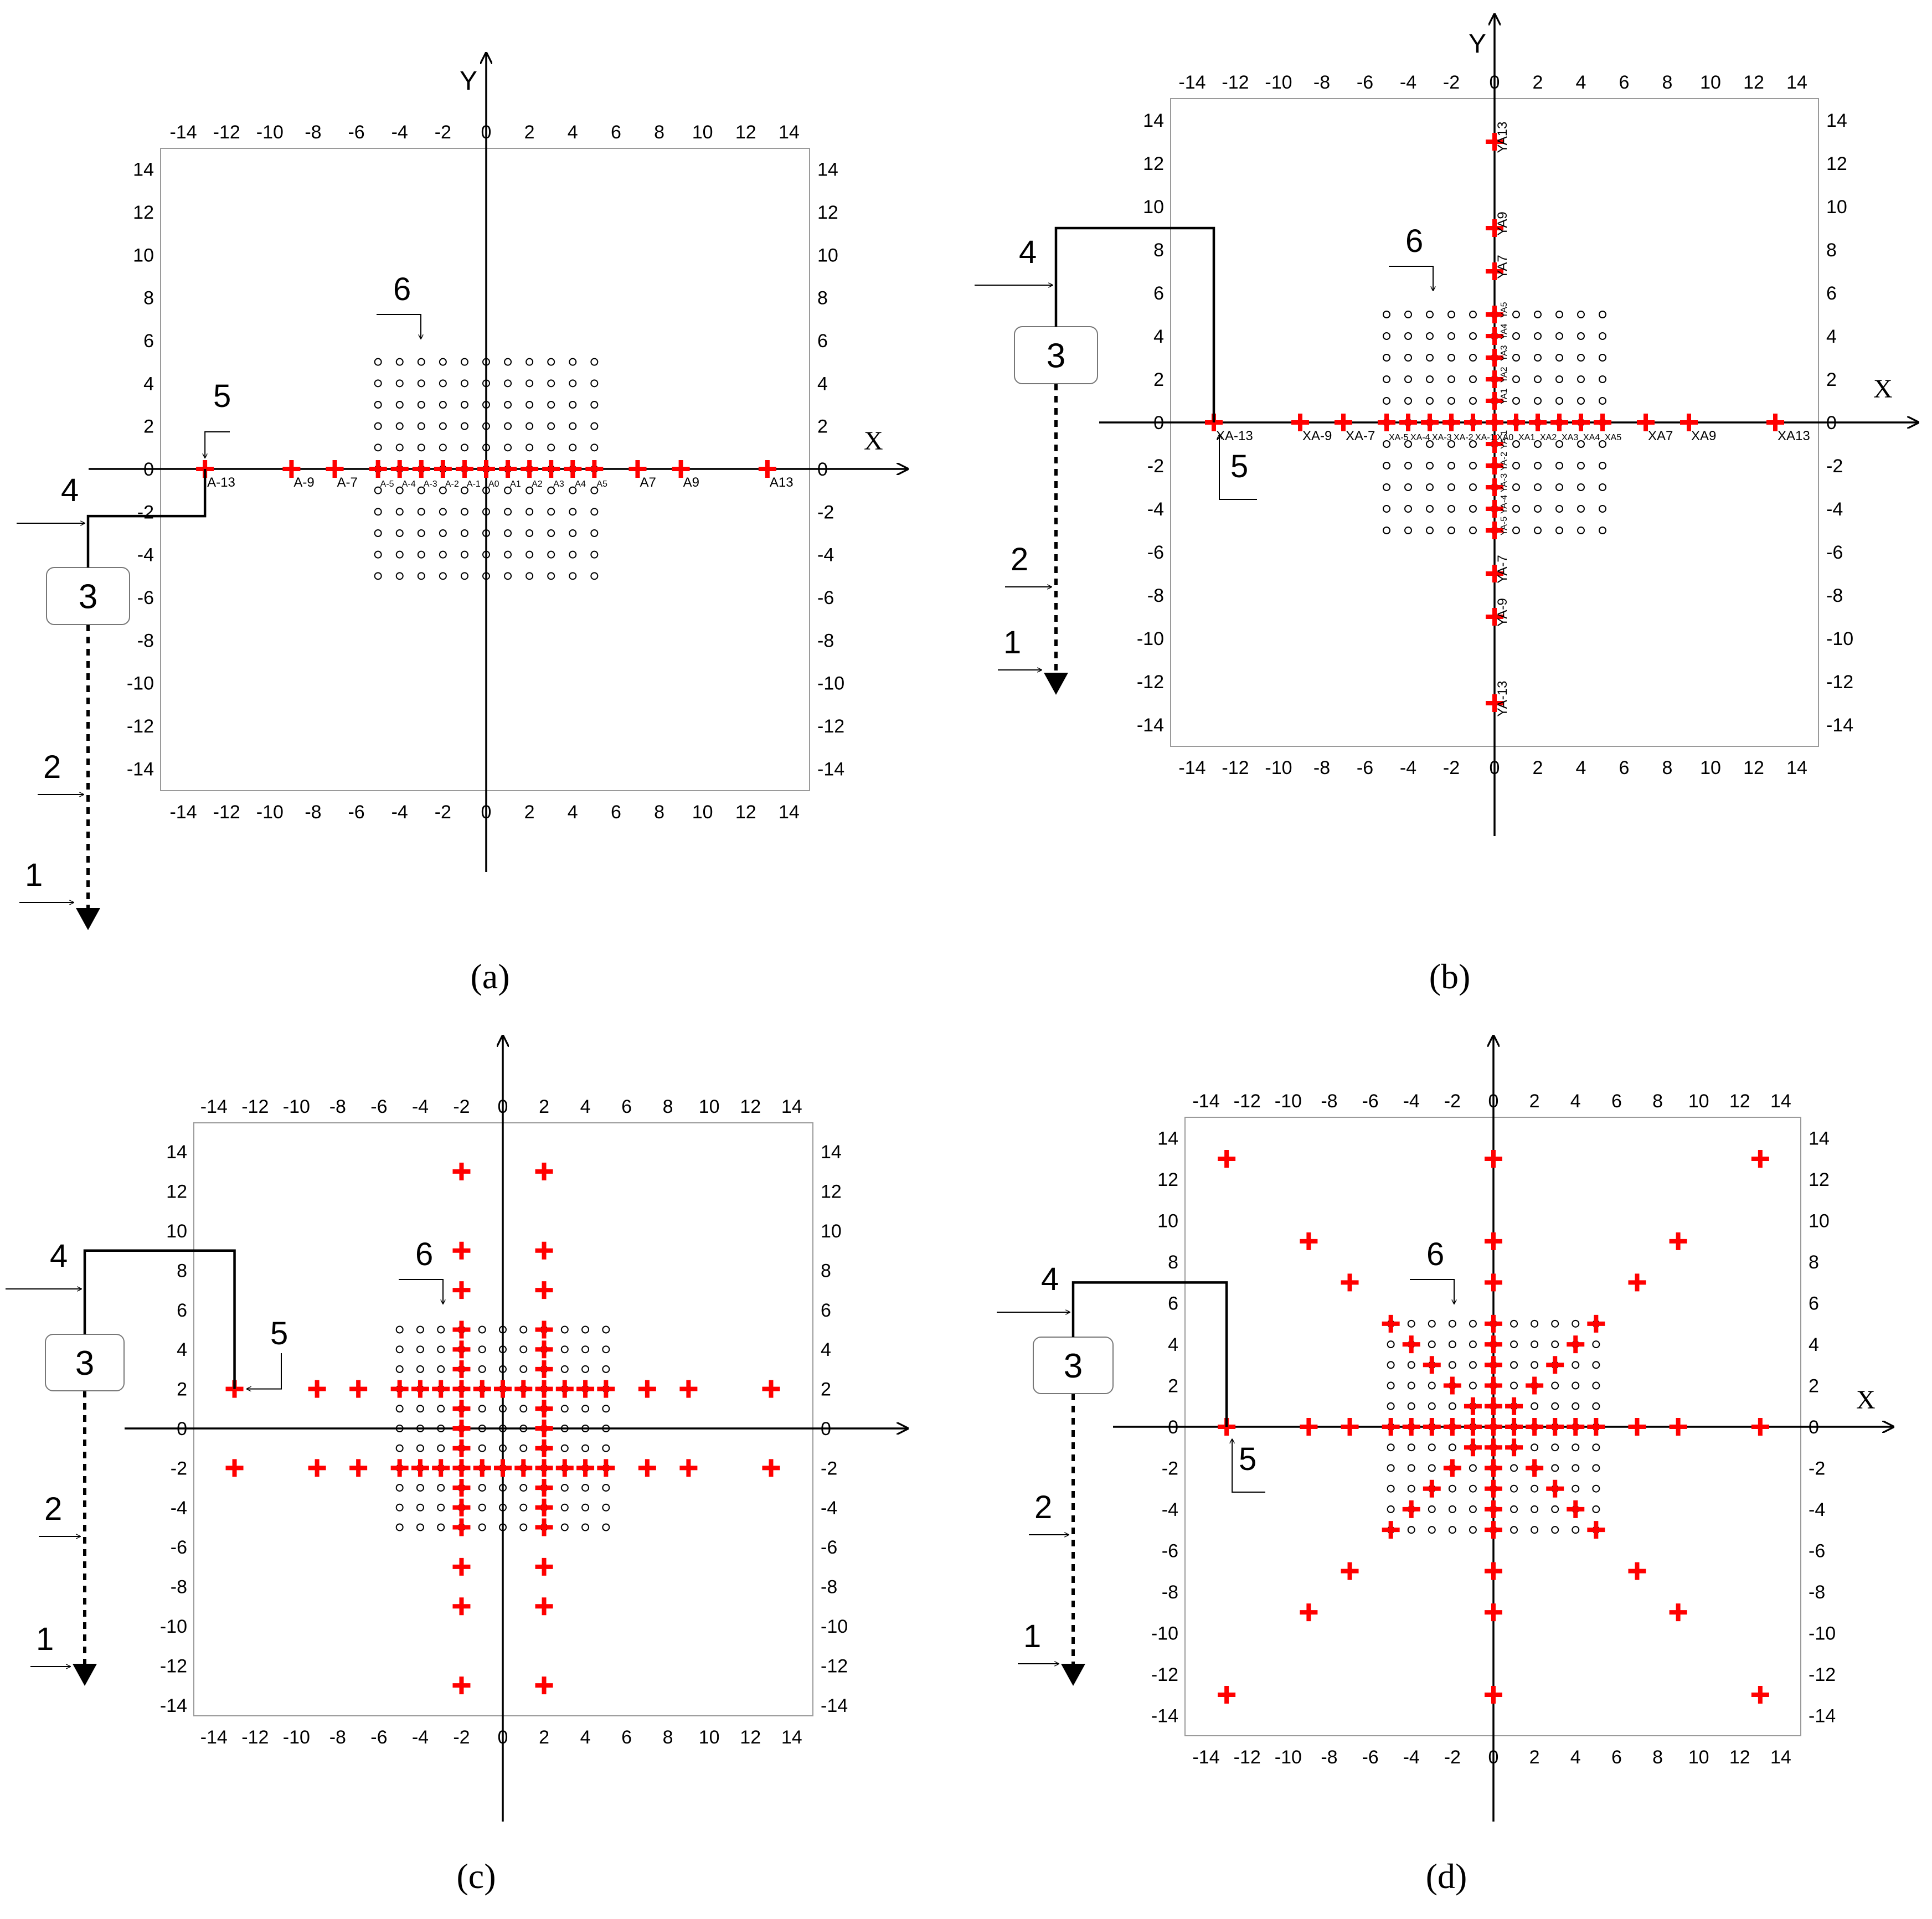 The height and width of the screenshot is (1919, 1932). What do you see at coordinates (1153, 163) in the screenshot?
I see `tick-label-left: 12` at bounding box center [1153, 163].